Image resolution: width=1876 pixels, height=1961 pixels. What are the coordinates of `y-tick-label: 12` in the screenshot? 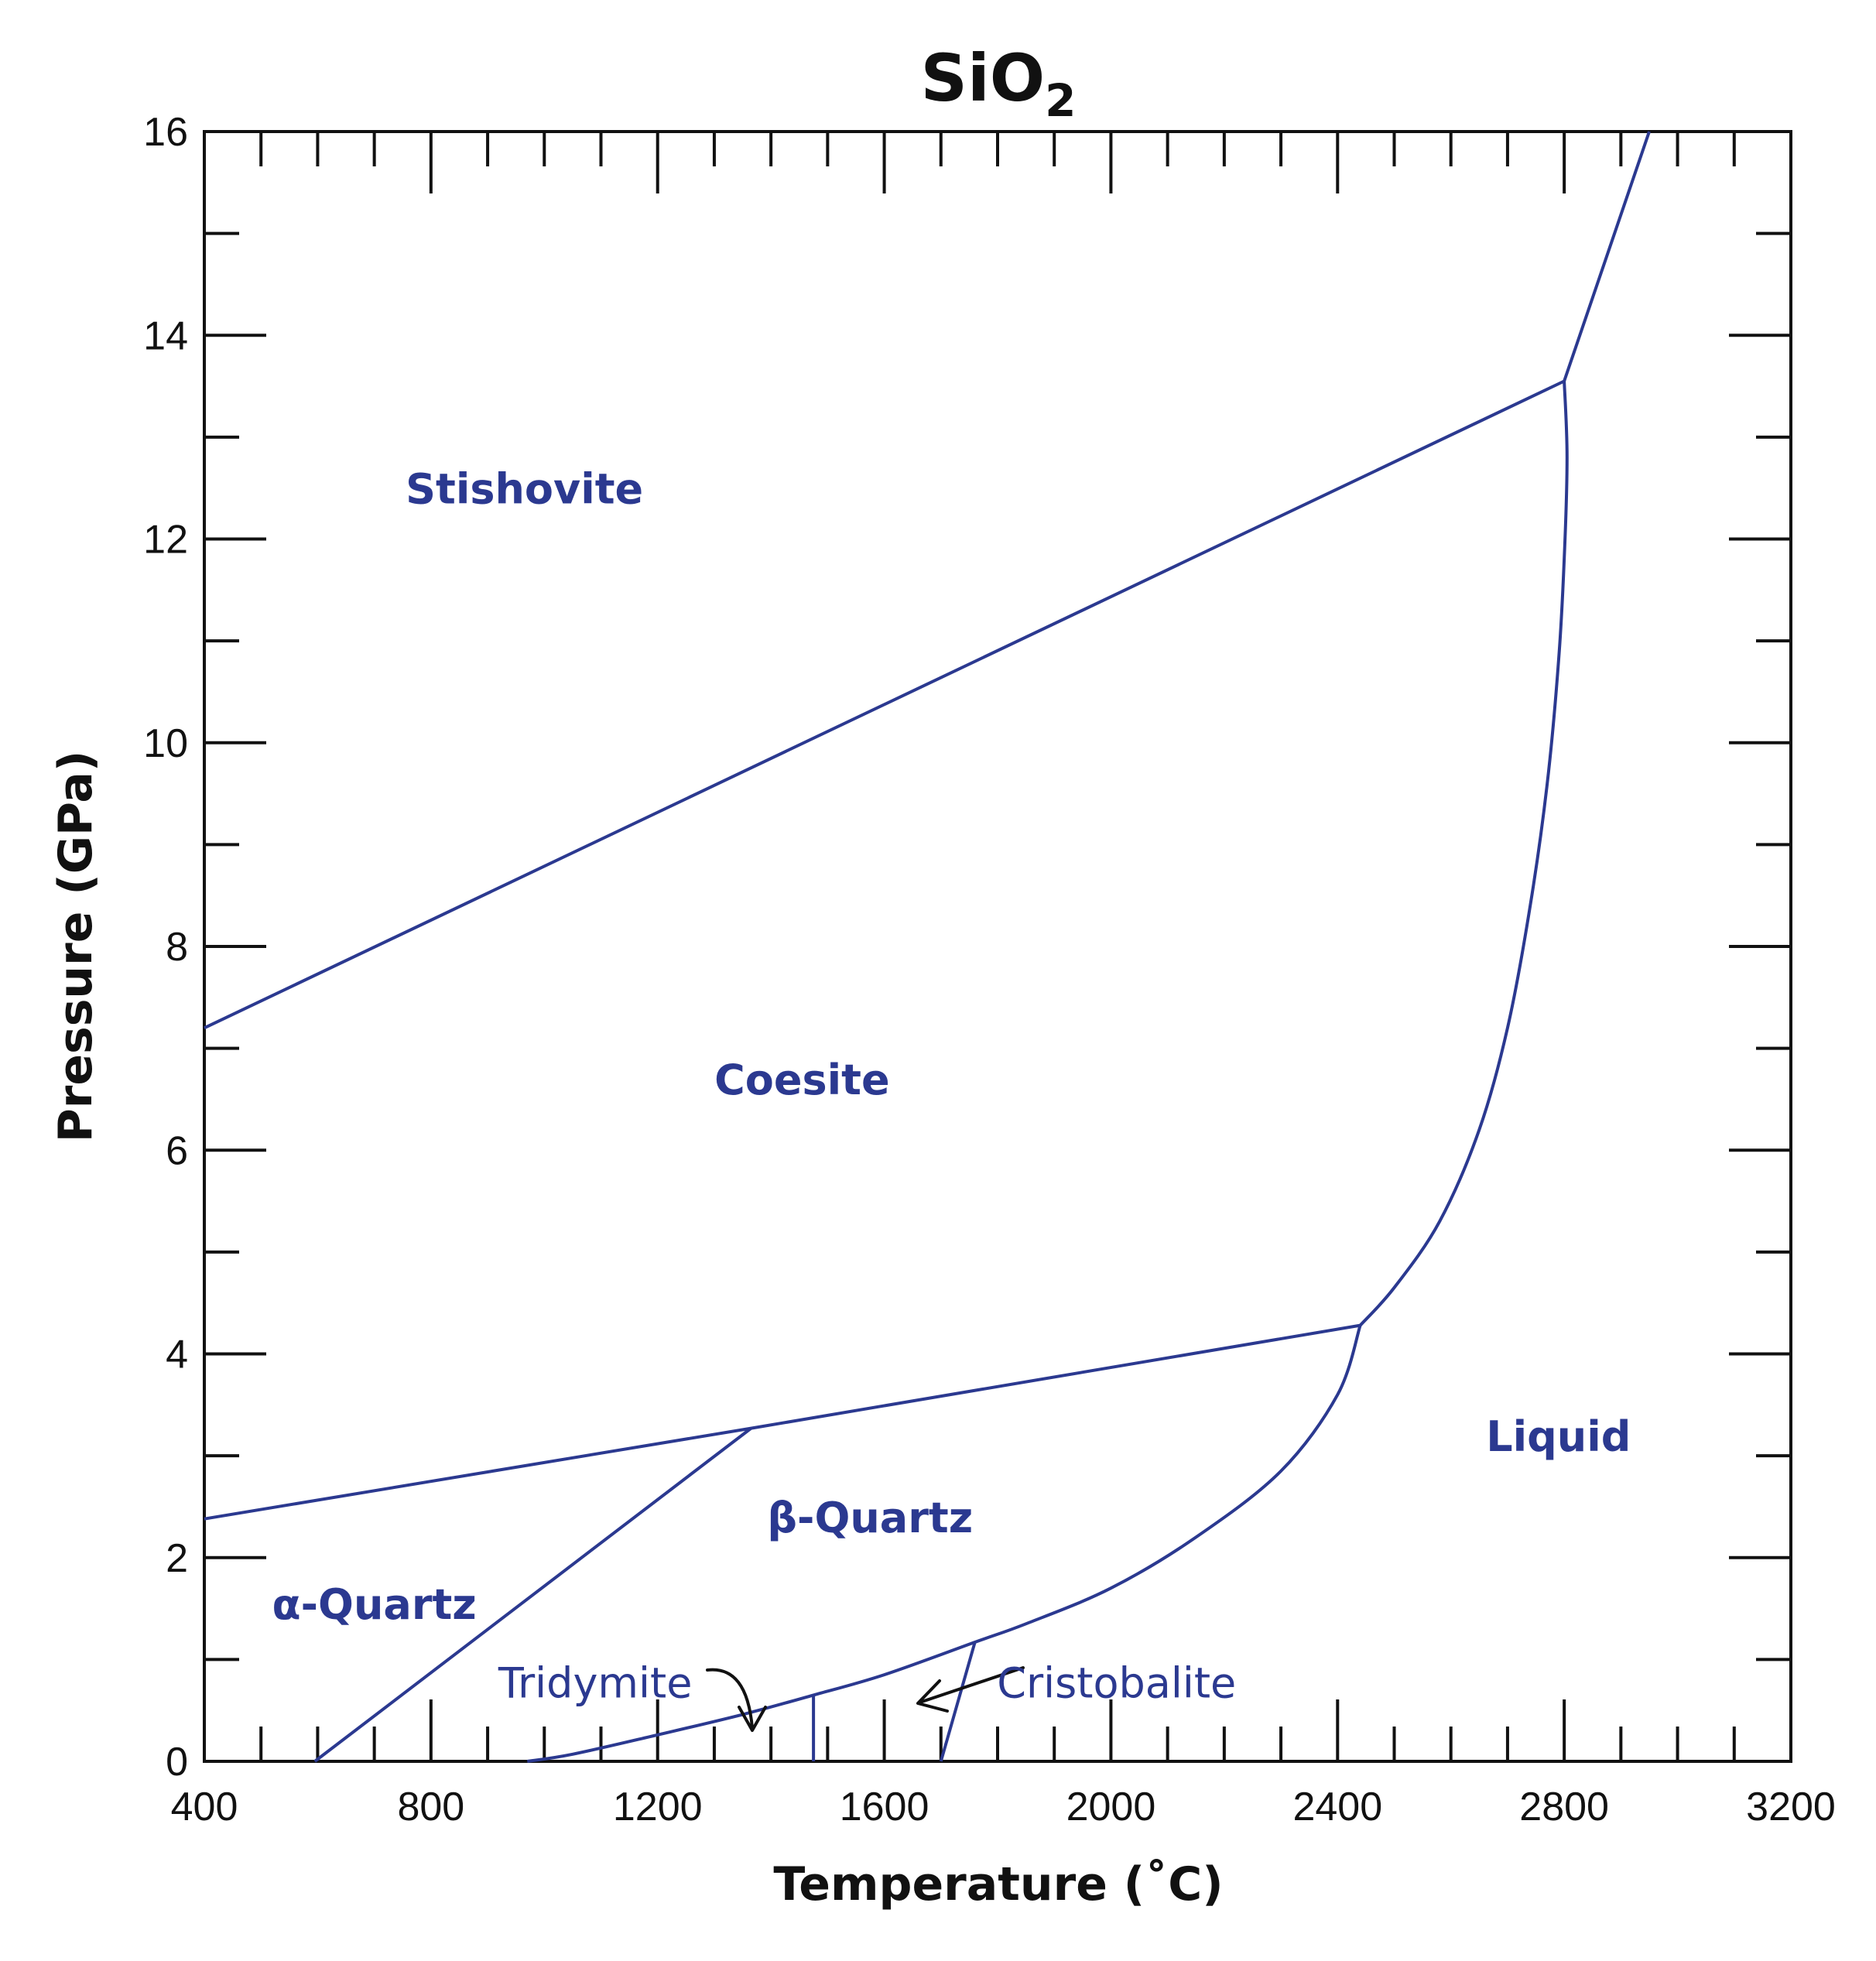 It's located at (165, 541).